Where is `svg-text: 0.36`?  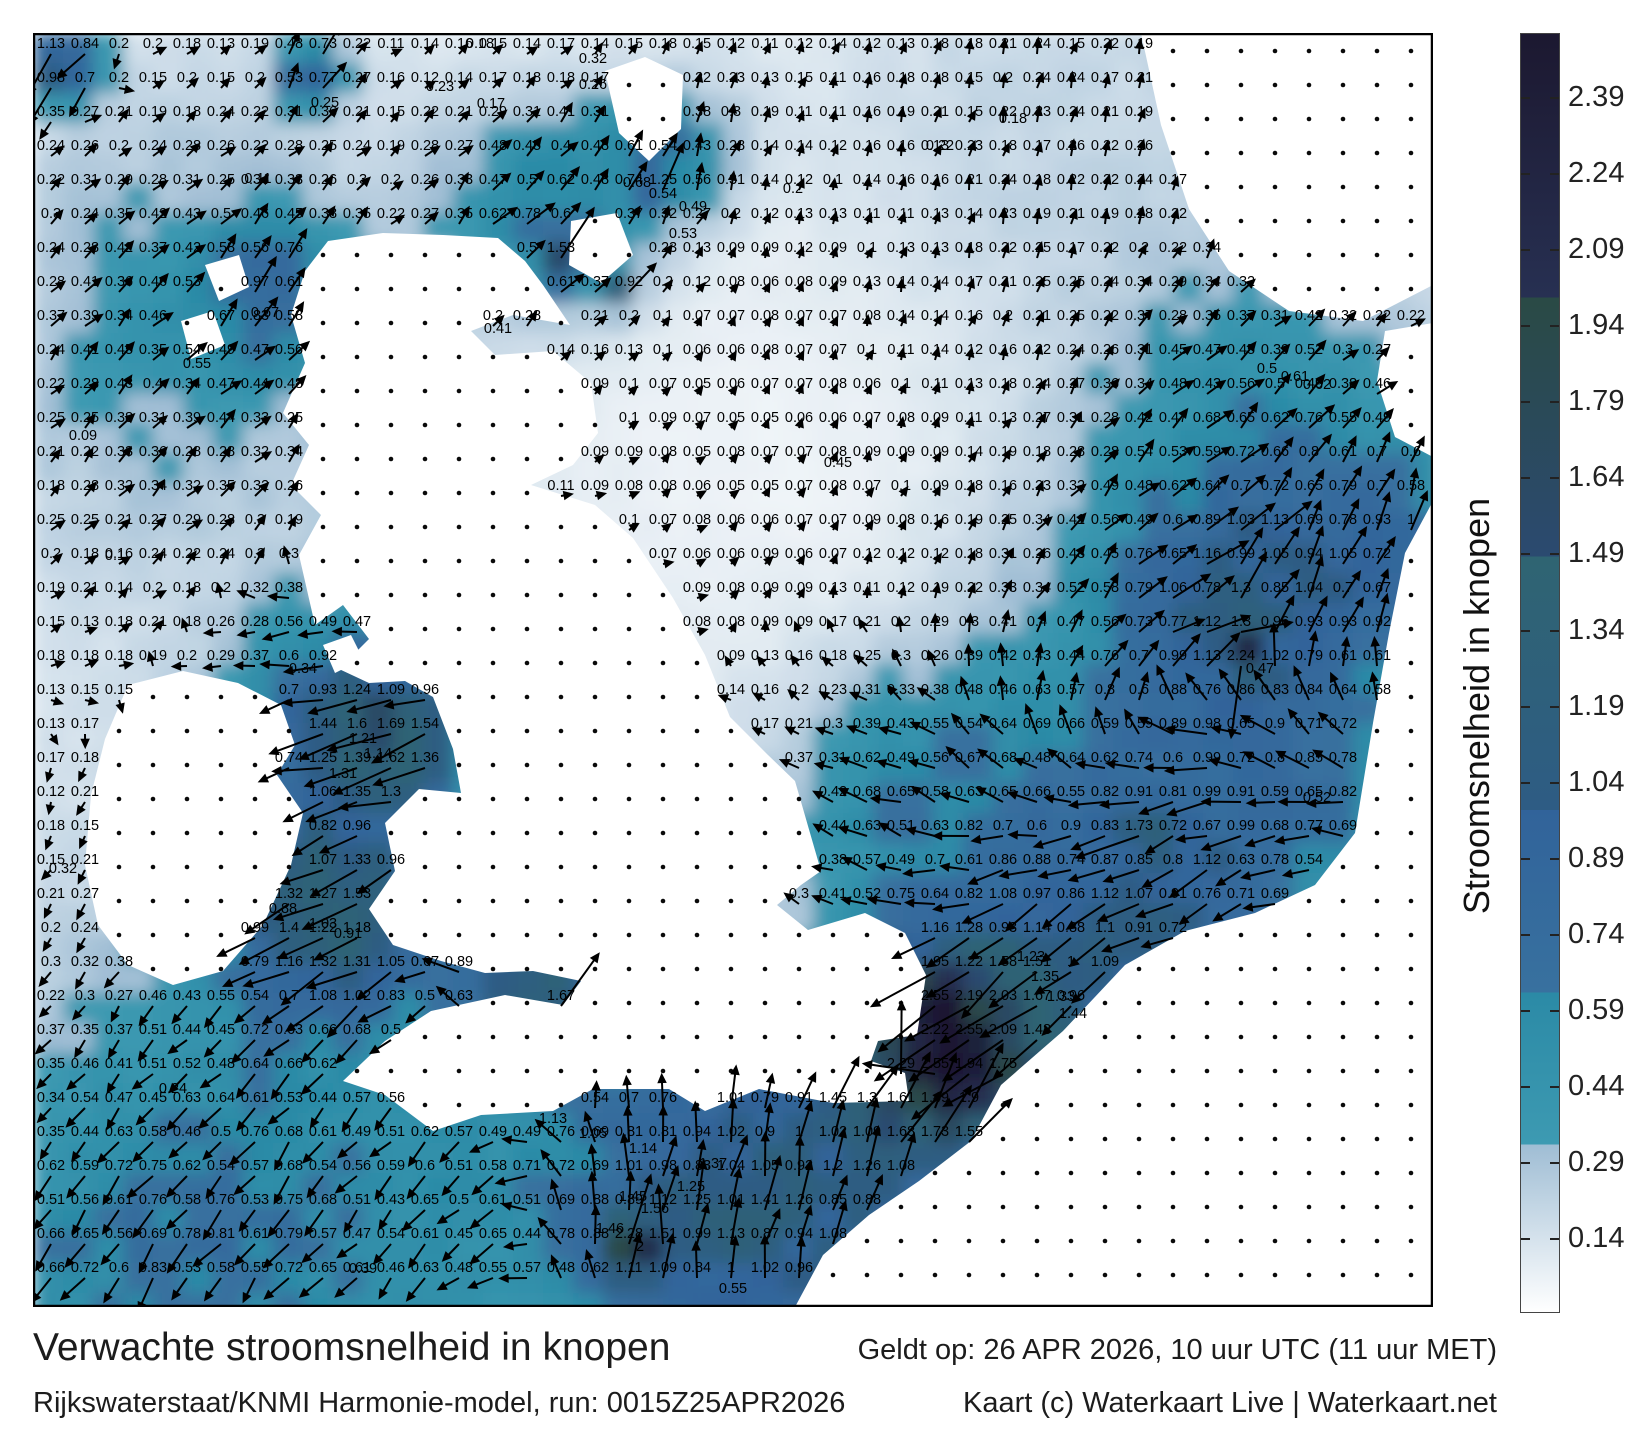
svg-text: 0.36 is located at coordinates (153, 452).